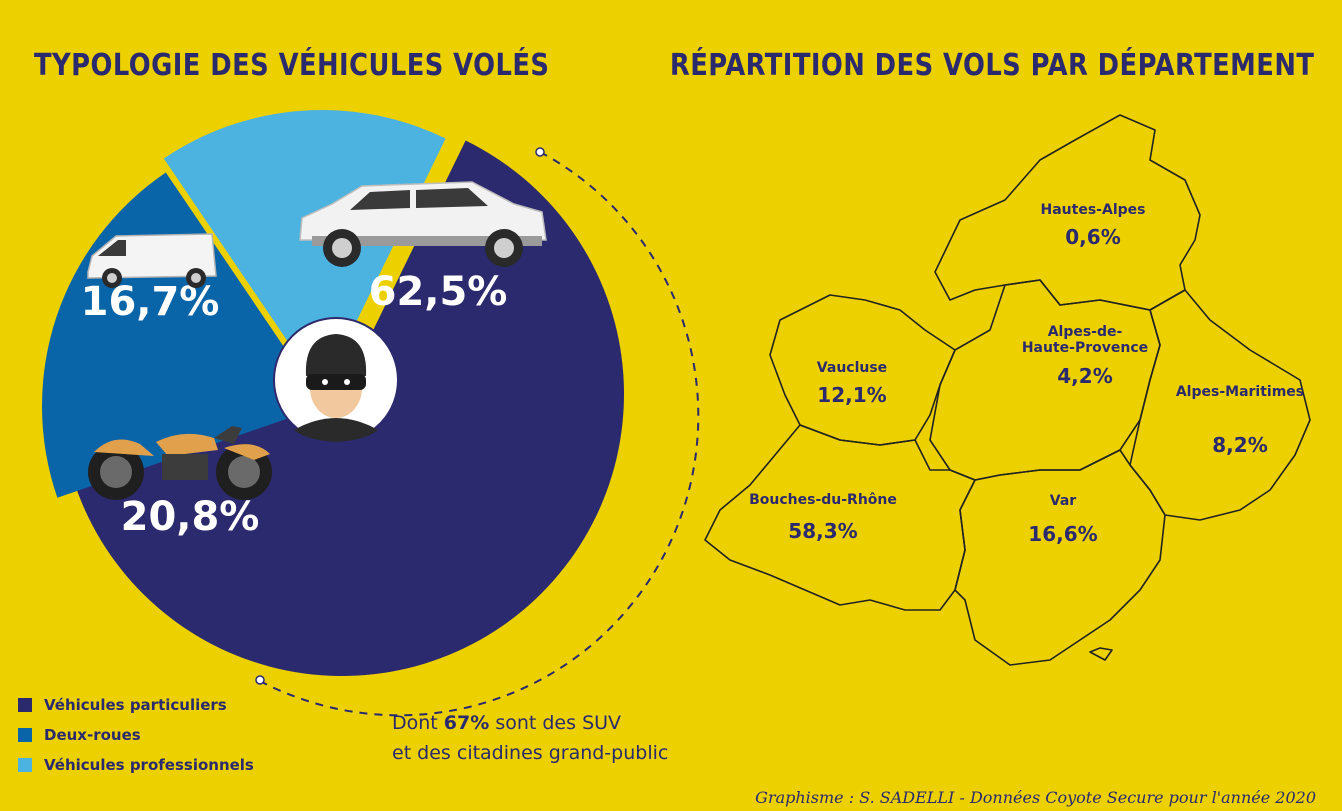  I want to click on department-name: Var, so click(1063, 501).